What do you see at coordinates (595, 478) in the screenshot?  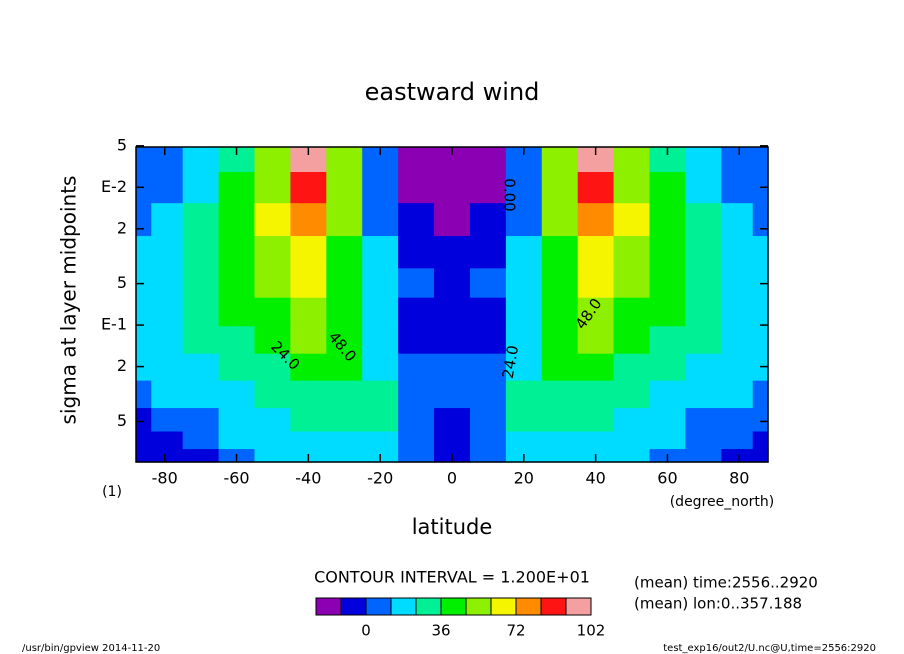 I see `x-tick-label: 40` at bounding box center [595, 478].